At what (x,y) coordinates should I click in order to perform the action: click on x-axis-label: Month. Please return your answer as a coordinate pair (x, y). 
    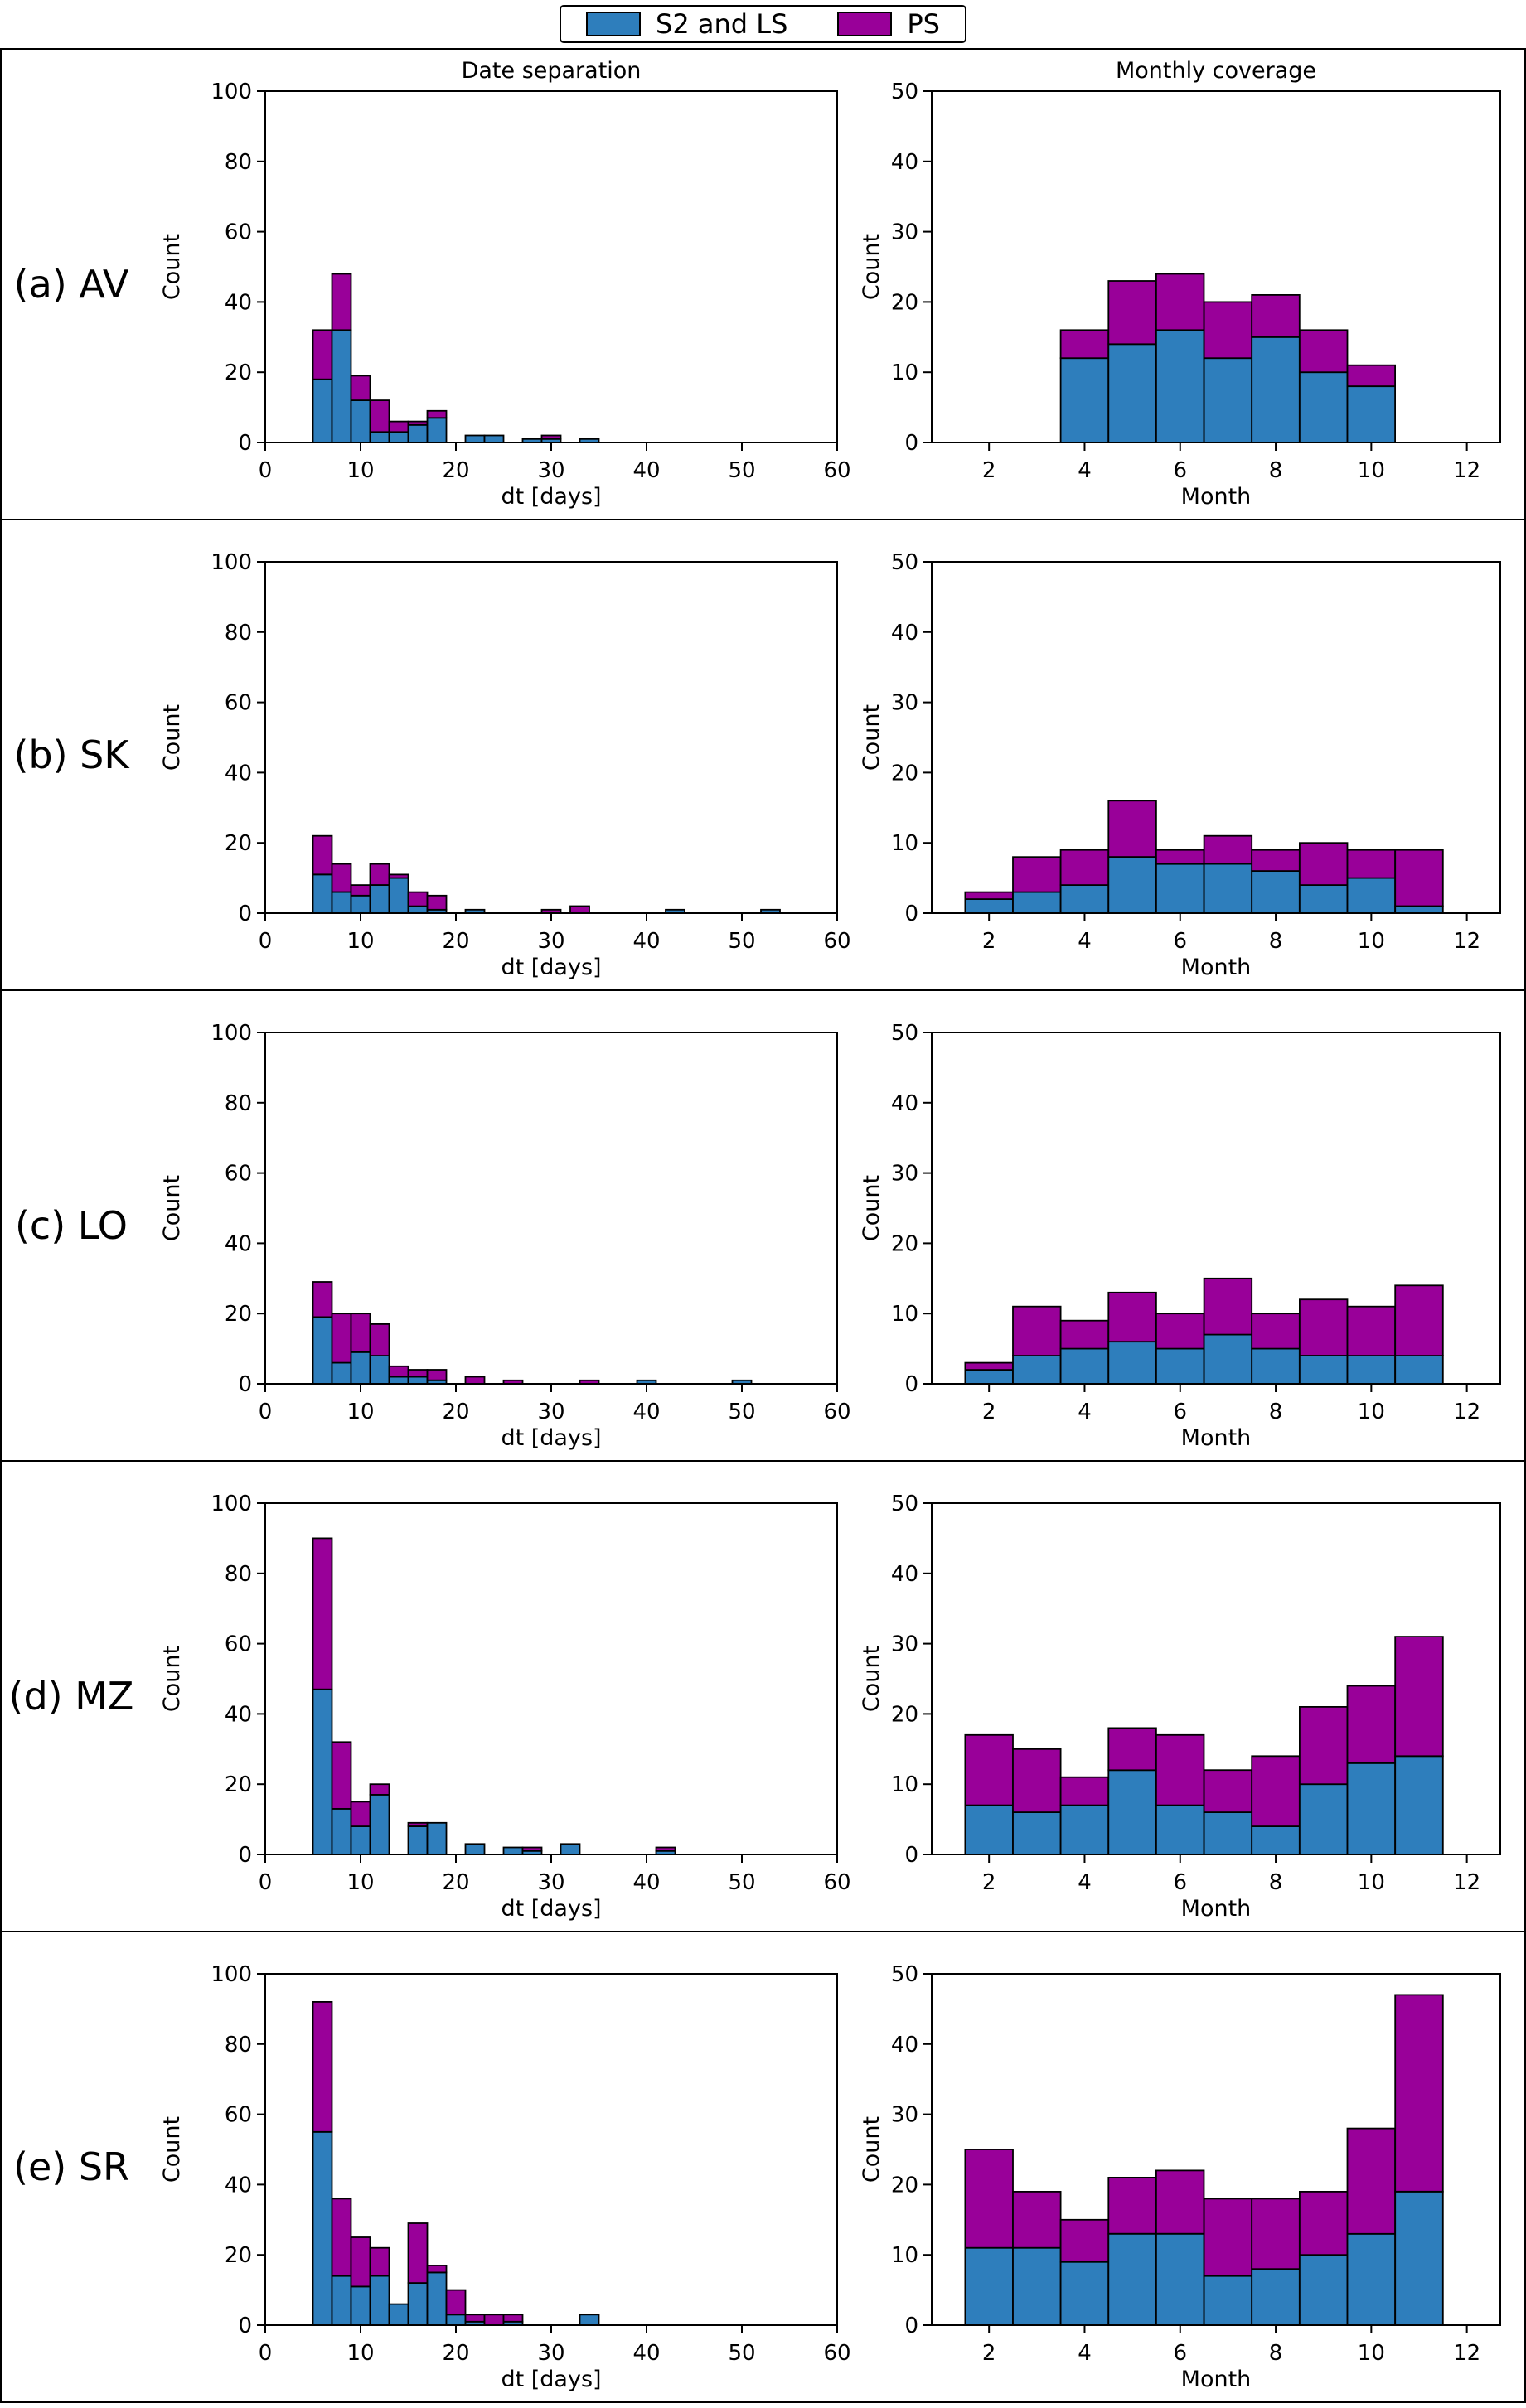
    Looking at the image, I should click on (1216, 497).